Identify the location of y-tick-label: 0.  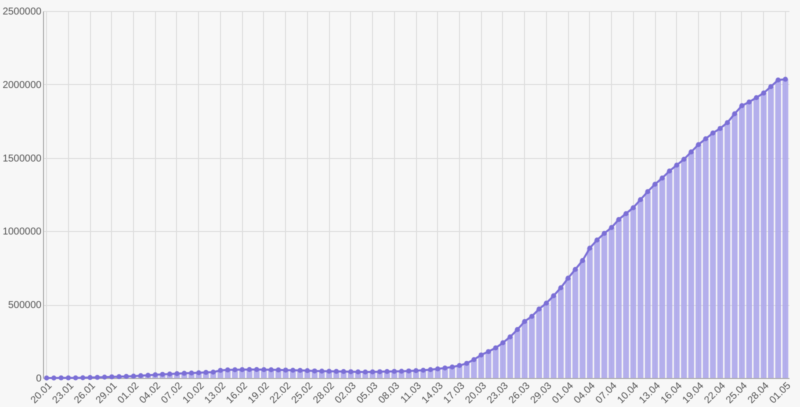
(39, 379).